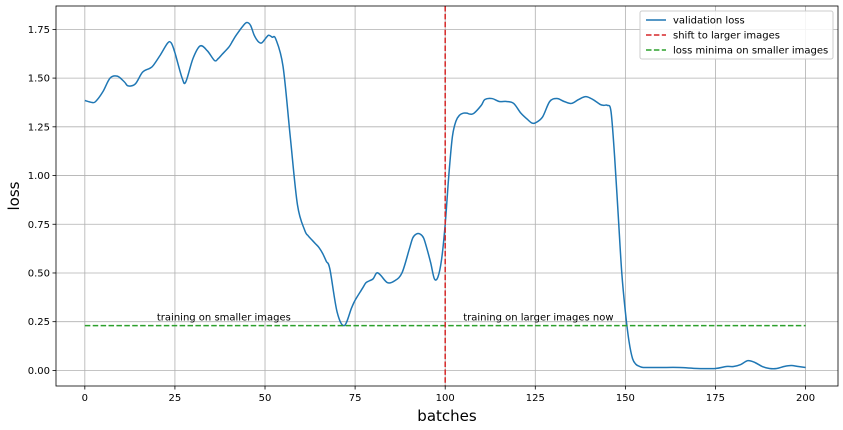 This screenshot has width=843, height=430. What do you see at coordinates (39, 322) in the screenshot?
I see `y-tick-label: 0.25` at bounding box center [39, 322].